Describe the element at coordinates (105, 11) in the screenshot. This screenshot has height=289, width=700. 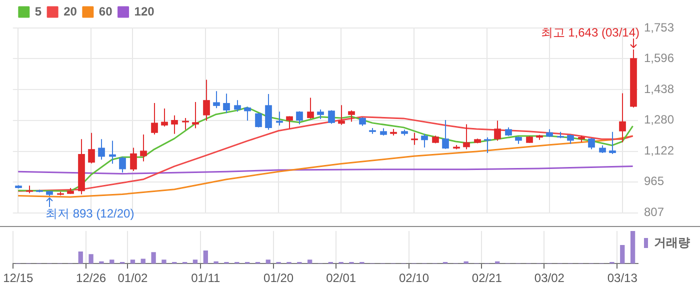
I see `legend-label: 60` at that location.